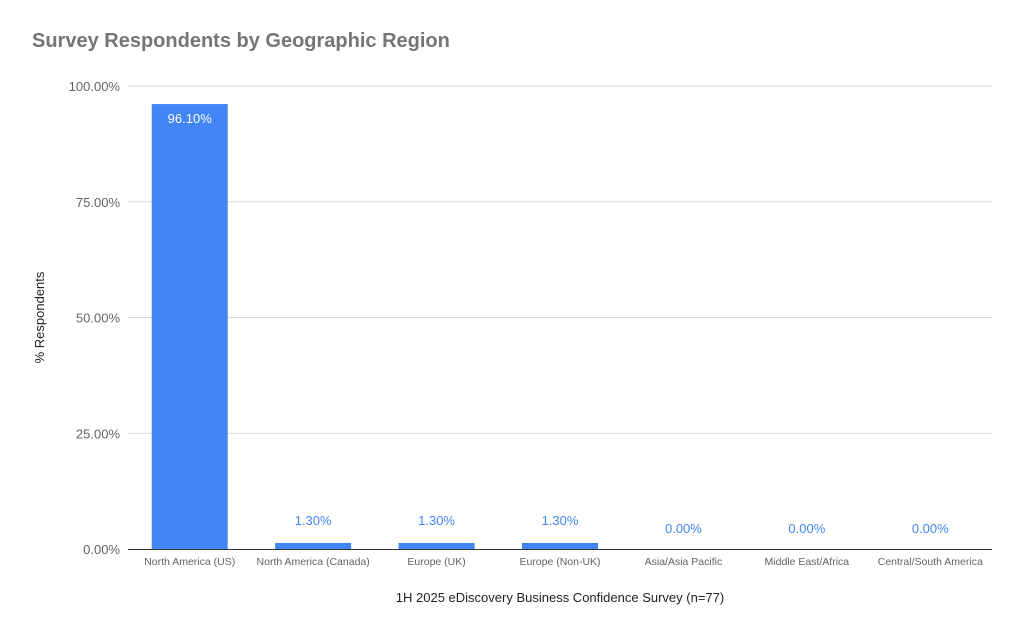 Image resolution: width=1024 pixels, height=634 pixels. Describe the element at coordinates (436, 562) in the screenshot. I see `x-tick-label: Europe (UK)` at that location.